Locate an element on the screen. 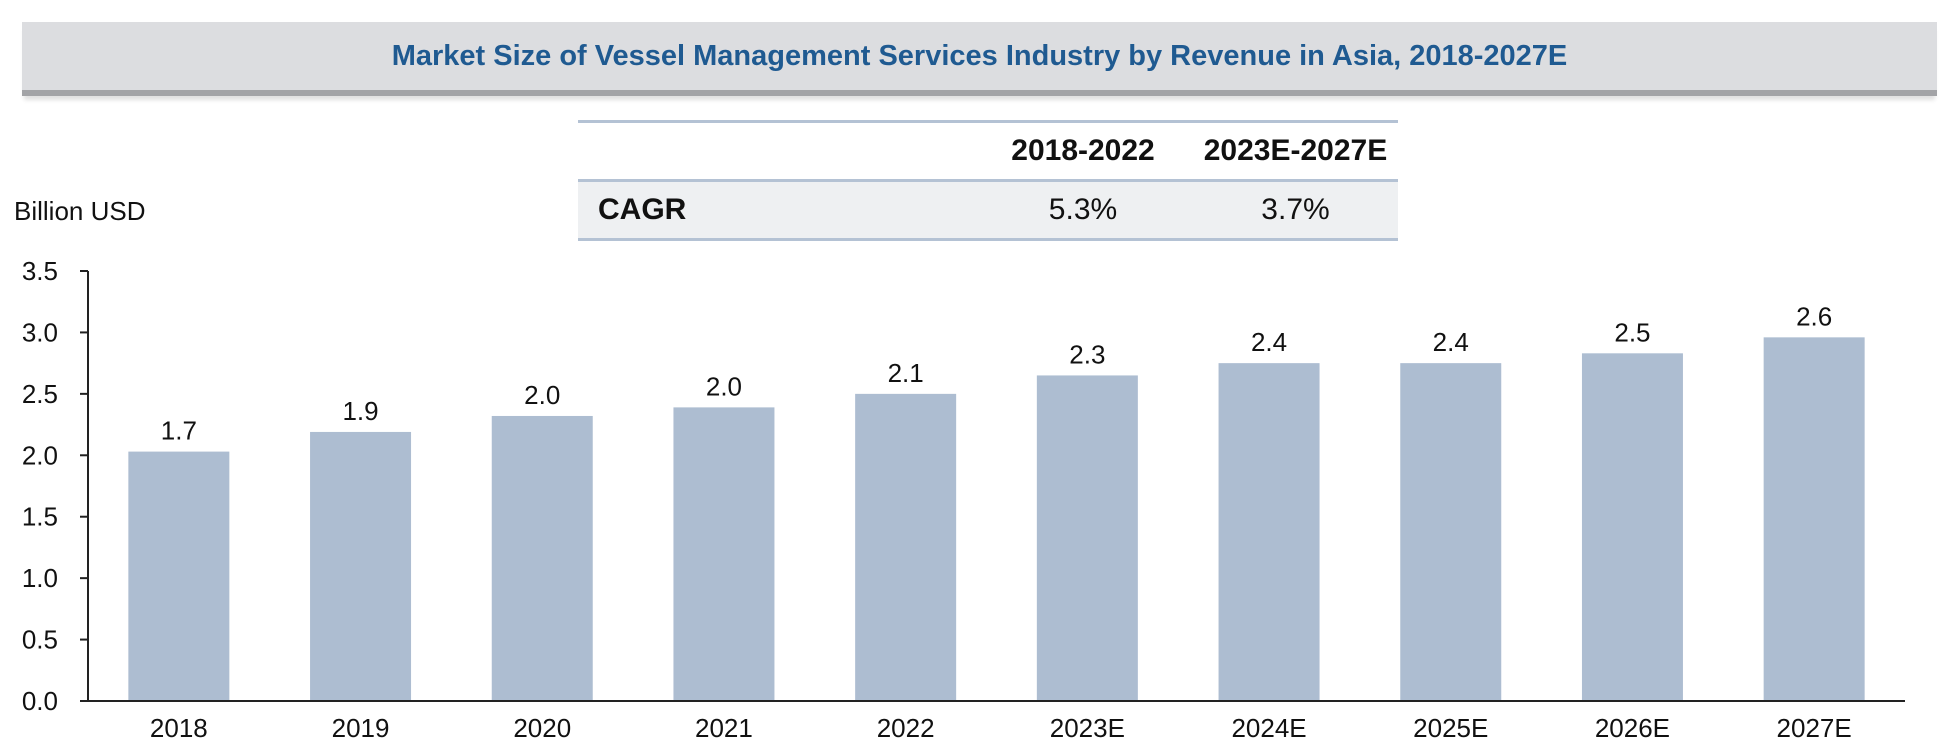 The image size is (1960, 750). x-tick-label-2025E: 2025E is located at coordinates (1450, 728).